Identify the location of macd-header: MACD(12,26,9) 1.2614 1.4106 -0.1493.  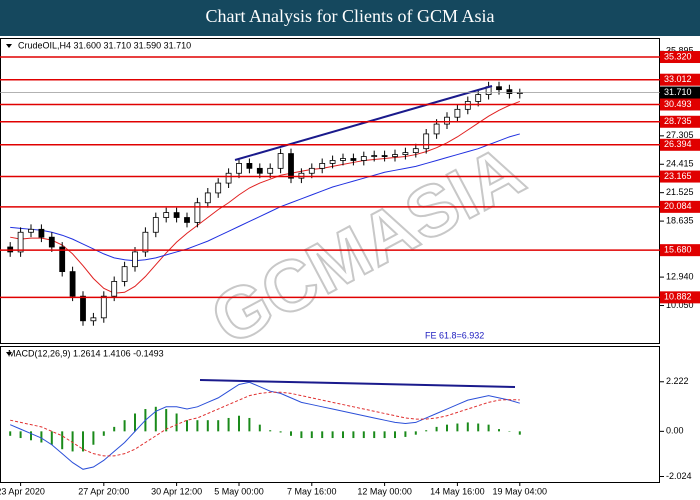
(86, 353).